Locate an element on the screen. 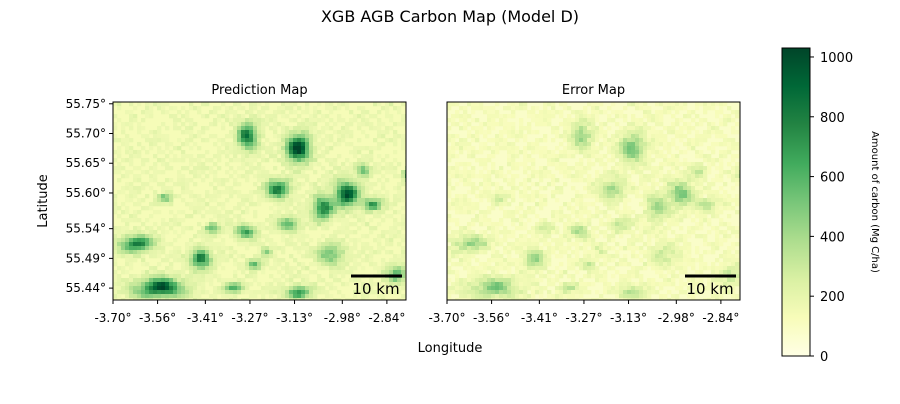  chart-title: XGB AGB Carbon Map (Model D) is located at coordinates (450, 16).